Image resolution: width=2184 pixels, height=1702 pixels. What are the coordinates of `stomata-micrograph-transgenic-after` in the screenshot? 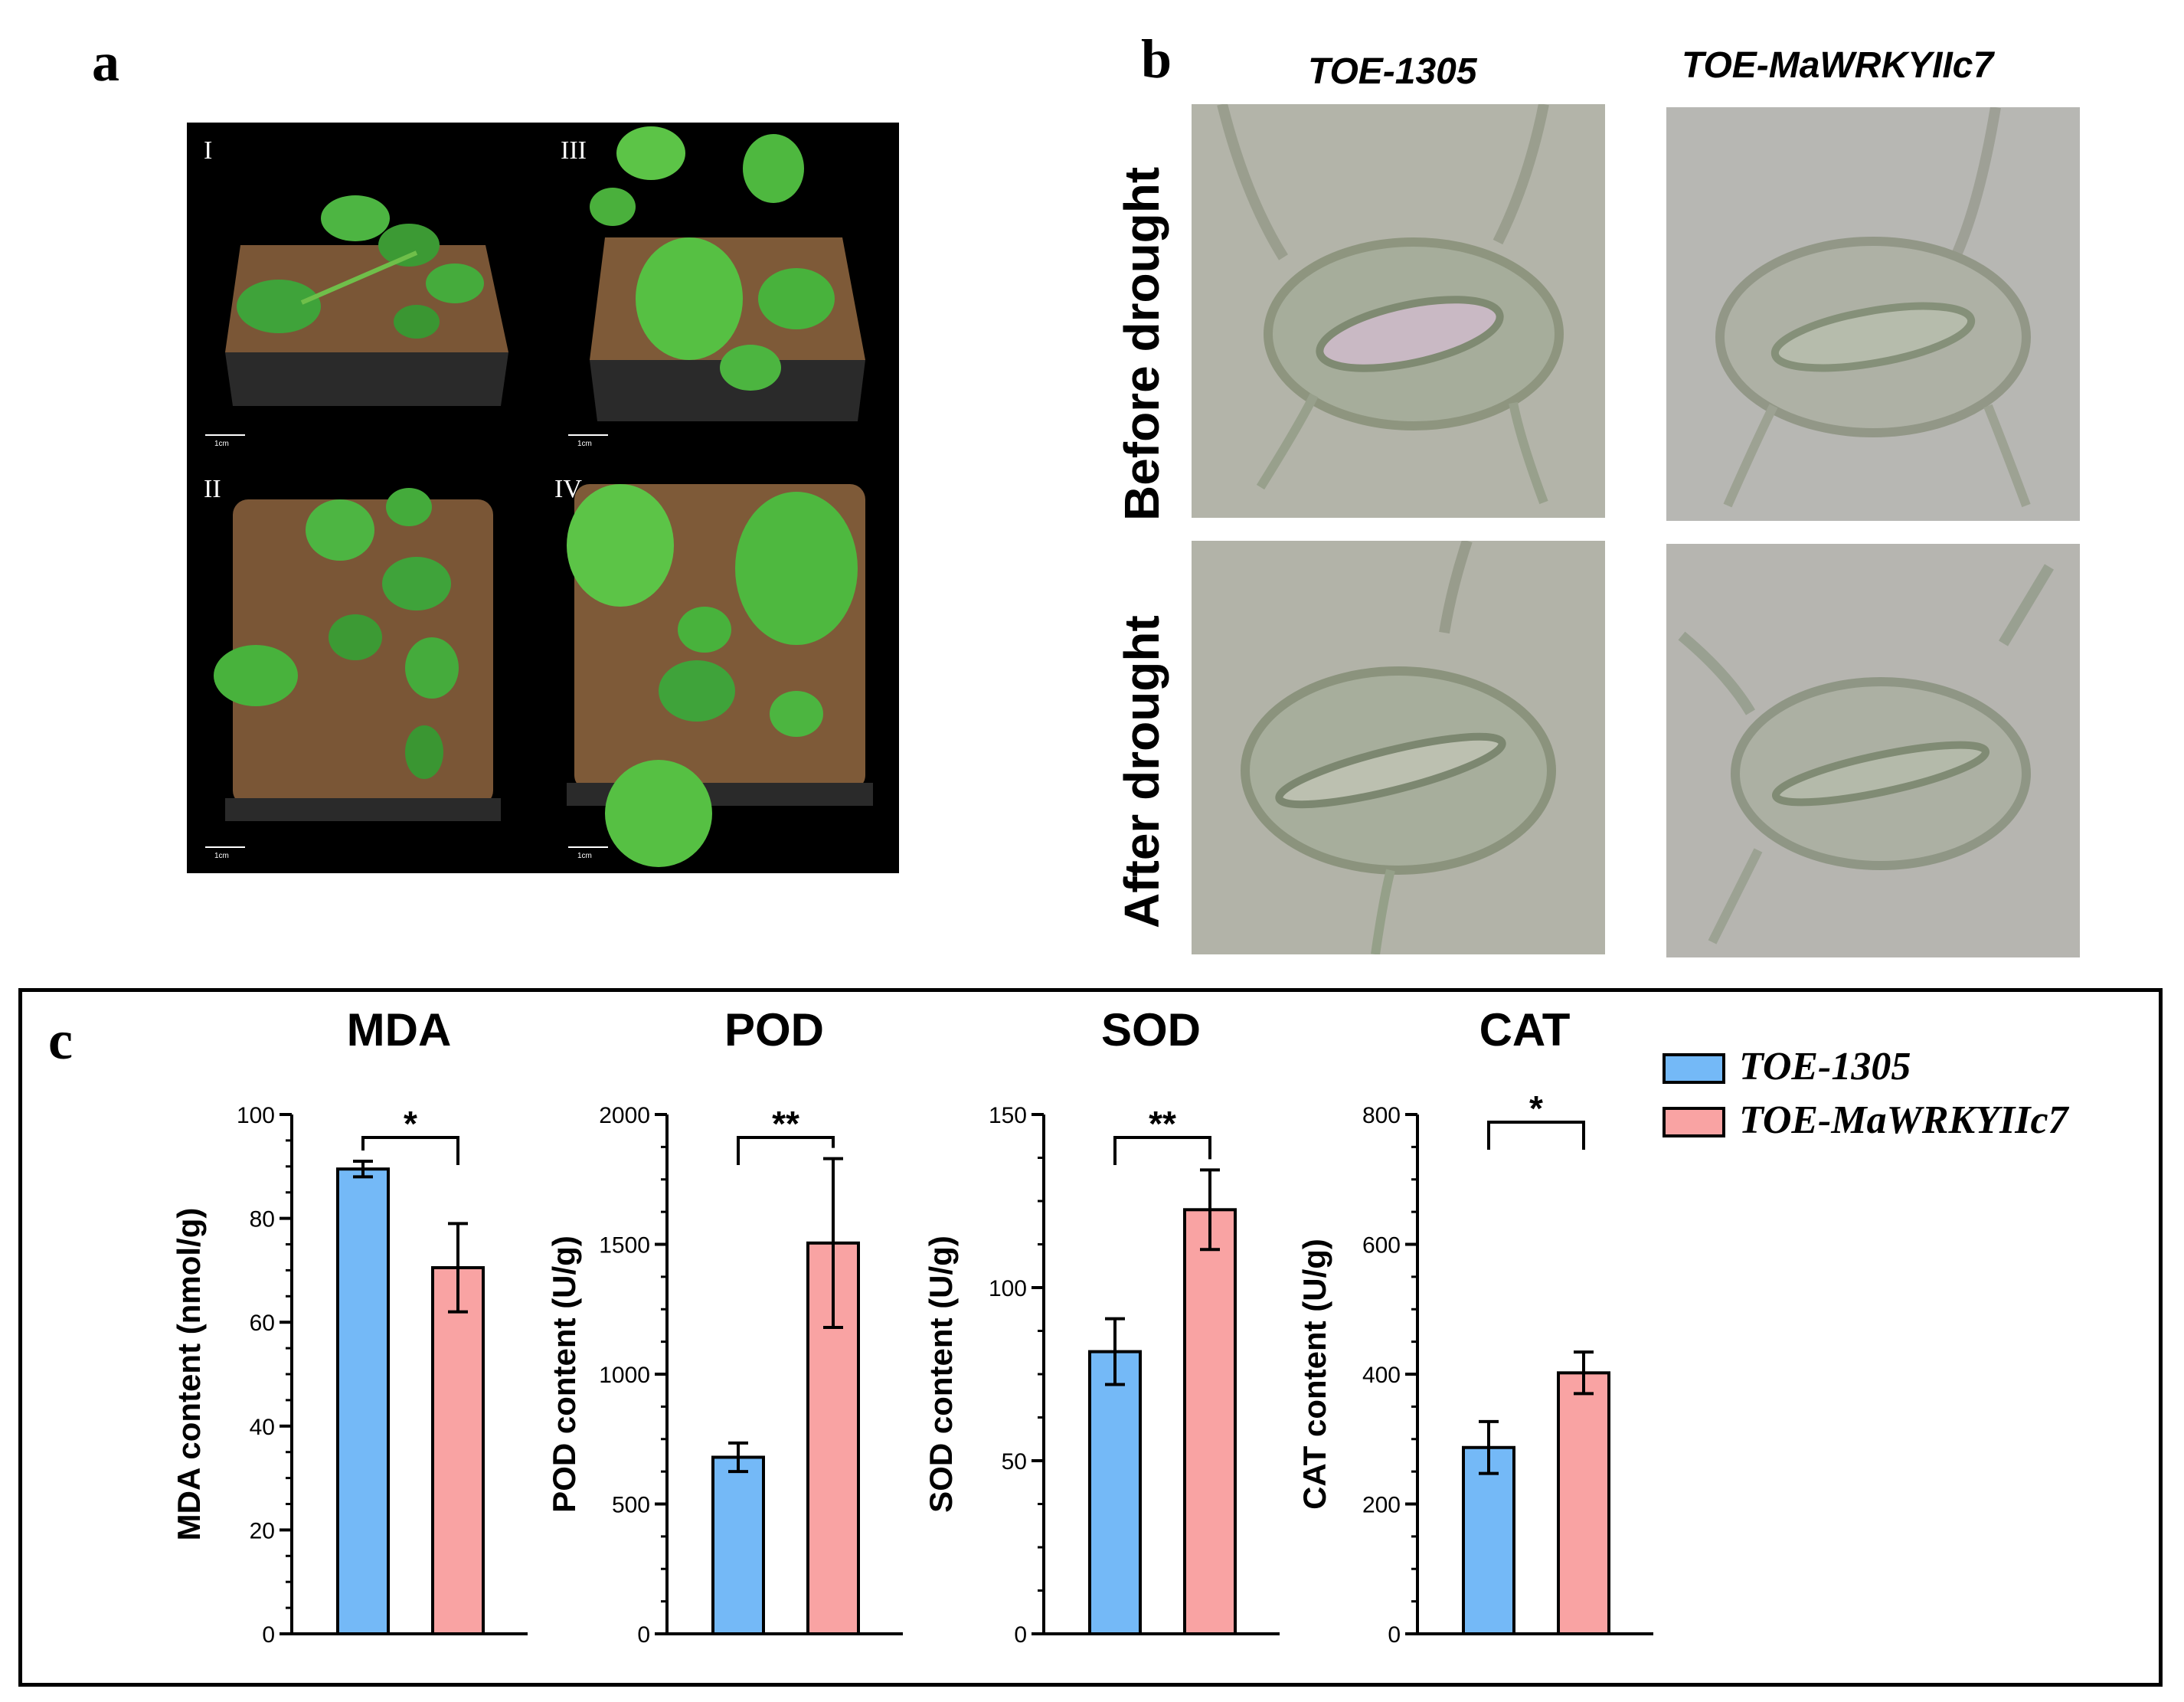 It's located at (1873, 751).